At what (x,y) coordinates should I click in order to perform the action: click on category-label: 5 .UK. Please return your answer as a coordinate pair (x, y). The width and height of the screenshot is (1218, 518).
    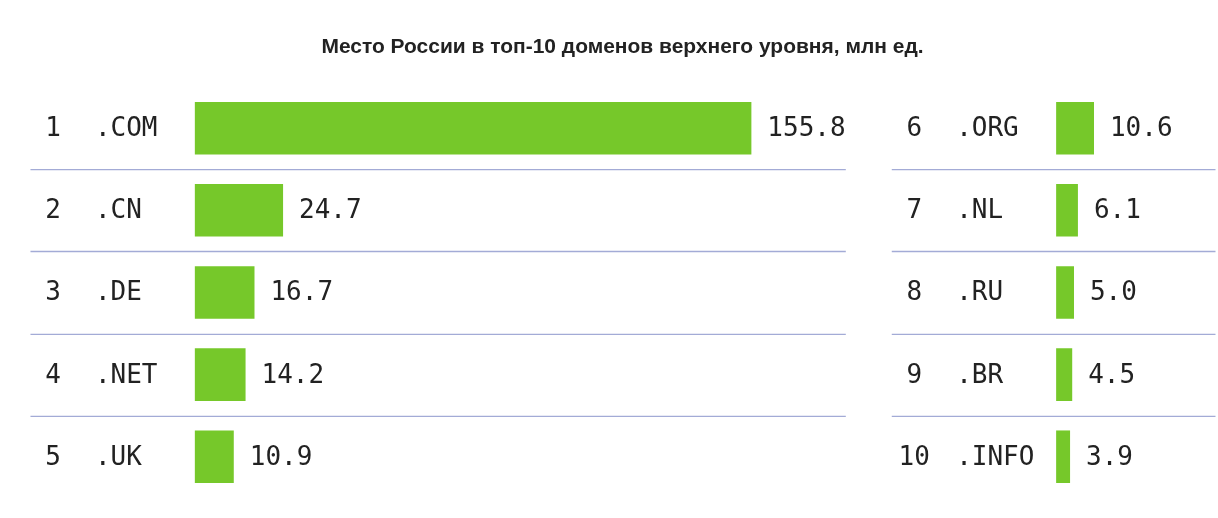
    Looking at the image, I should click on (93, 455).